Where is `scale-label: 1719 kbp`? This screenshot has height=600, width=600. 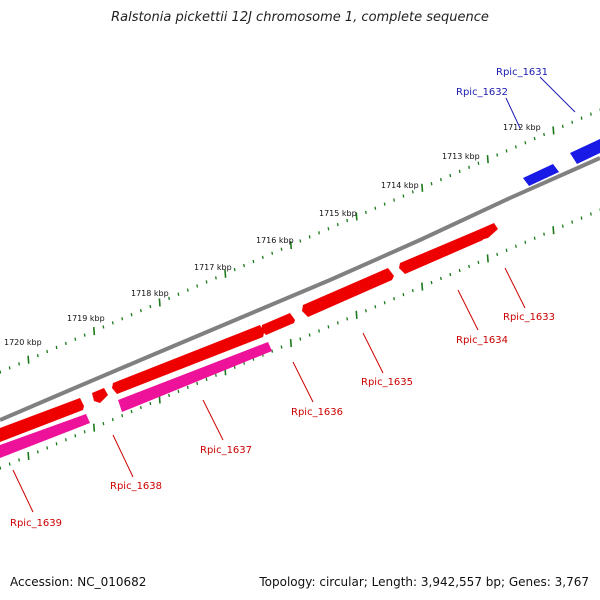
scale-label: 1719 kbp is located at coordinates (86, 318).